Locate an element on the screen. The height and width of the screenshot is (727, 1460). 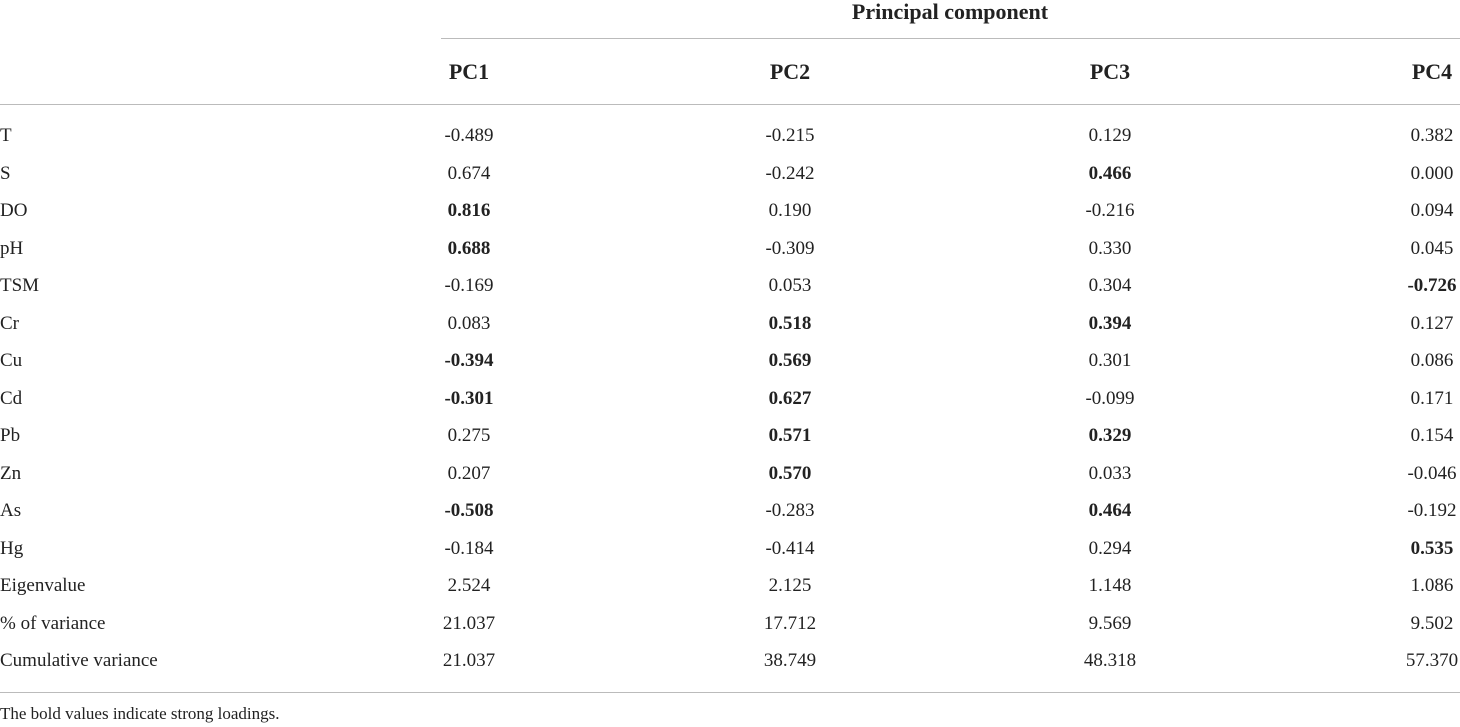
cell: -0.184 is located at coordinates (469, 548).